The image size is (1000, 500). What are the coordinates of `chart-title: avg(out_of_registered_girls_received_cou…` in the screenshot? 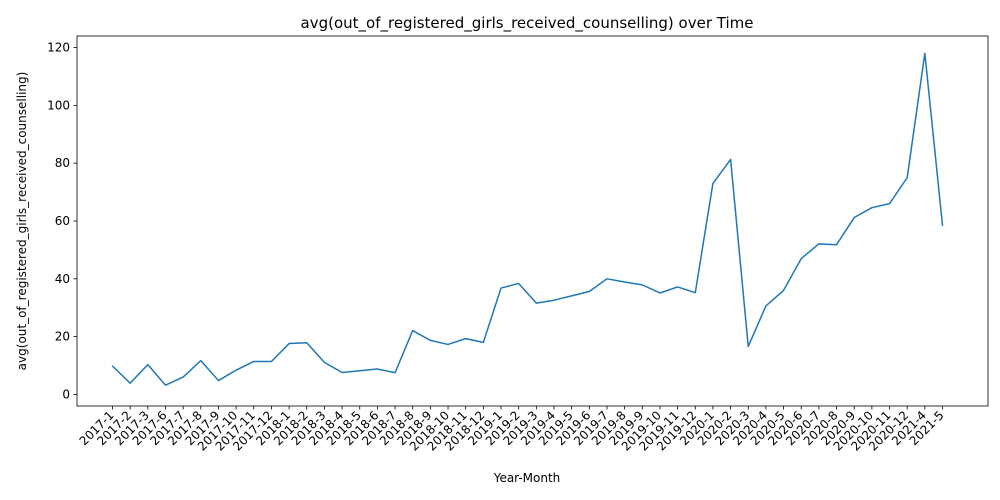 It's located at (527, 23).